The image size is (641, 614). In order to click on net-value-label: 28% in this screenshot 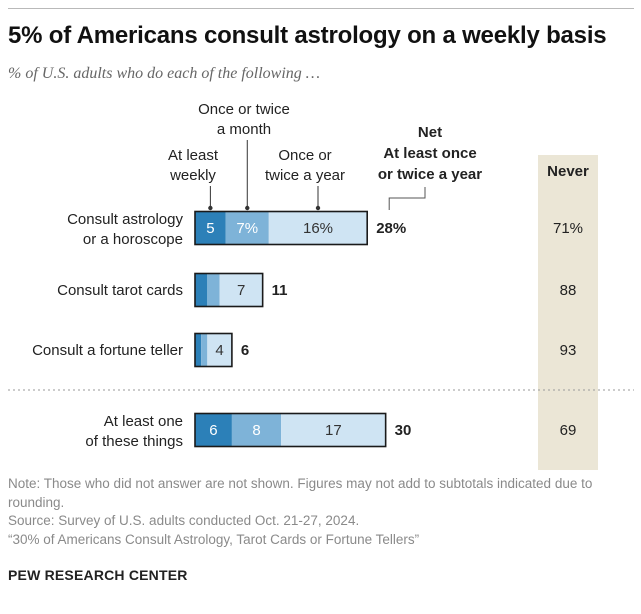, I will do `click(391, 228)`.